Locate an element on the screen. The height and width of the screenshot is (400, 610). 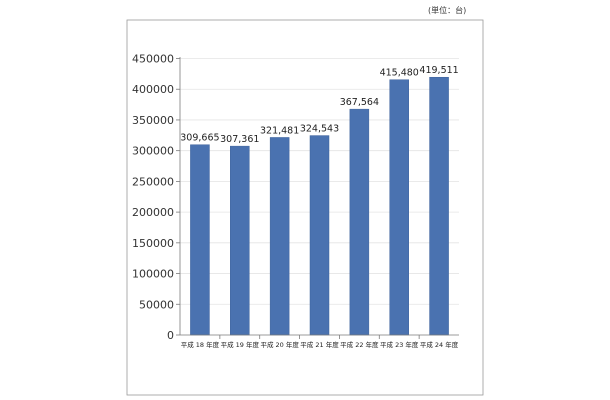
data-label: 307,361 is located at coordinates (239, 139).